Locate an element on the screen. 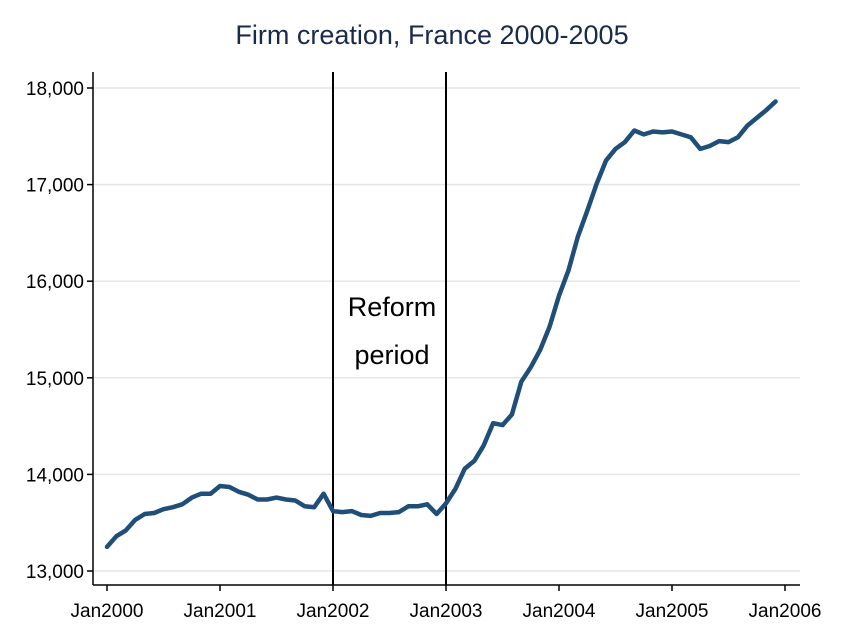 Image resolution: width=846 pixels, height=636 pixels. y-tick-label: 14,000 is located at coordinates (55, 475).